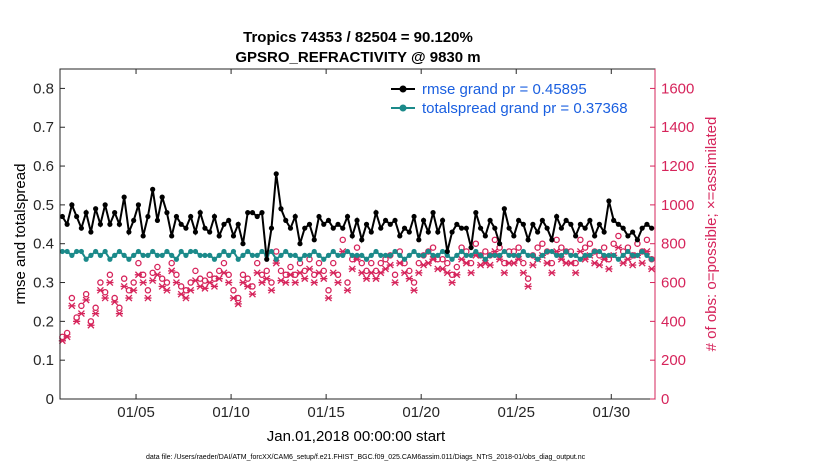 This screenshot has width=830, height=470. What do you see at coordinates (421, 412) in the screenshot?
I see `x-tick-label: 01/20` at bounding box center [421, 412].